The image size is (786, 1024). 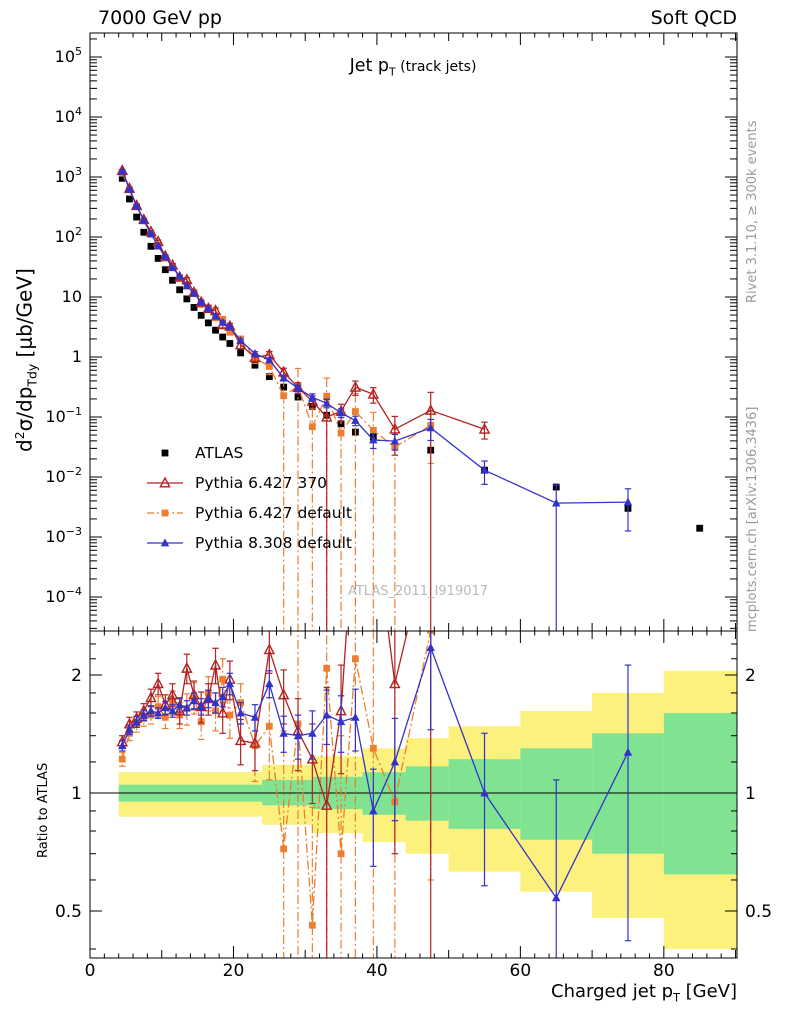 I want to click on svg-text: 10⁻¹, so click(x=63, y=415).